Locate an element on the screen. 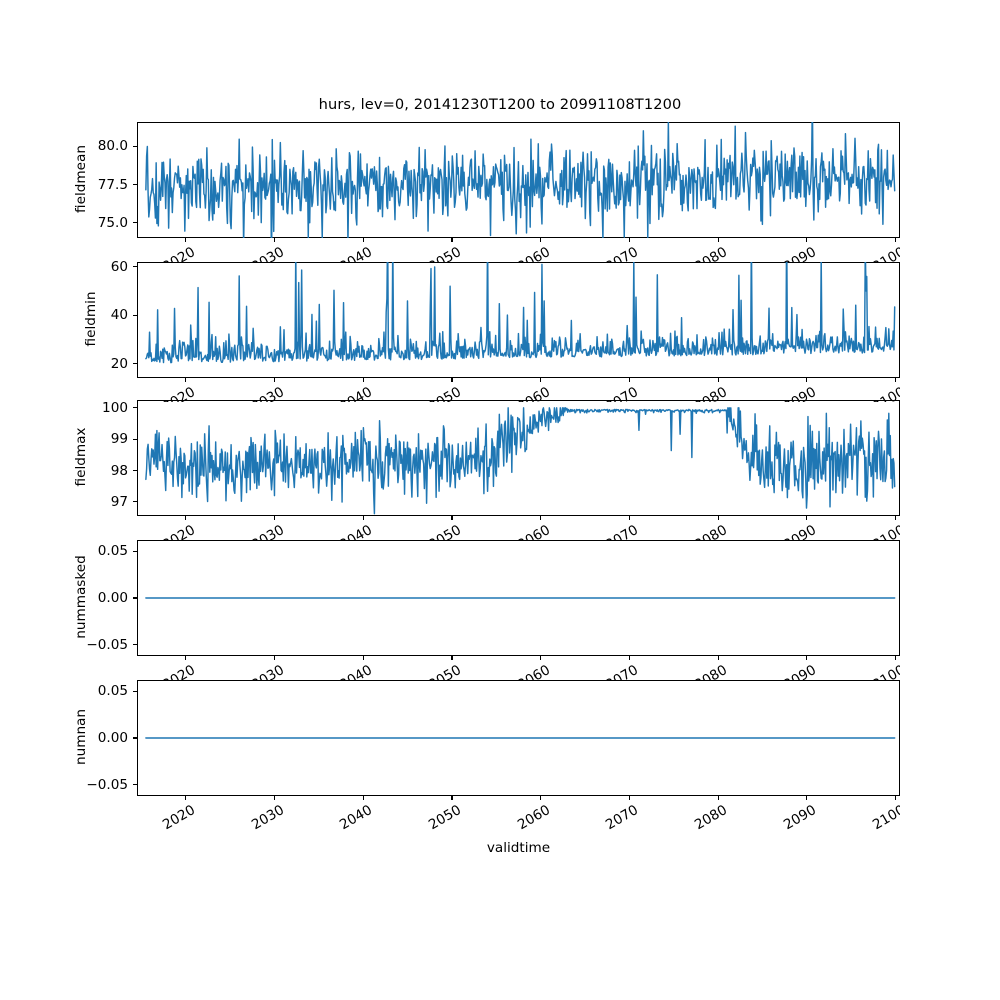 This screenshot has width=1000, height=1000. y-axis-label-nummasked: nummasked is located at coordinates (81, 597).